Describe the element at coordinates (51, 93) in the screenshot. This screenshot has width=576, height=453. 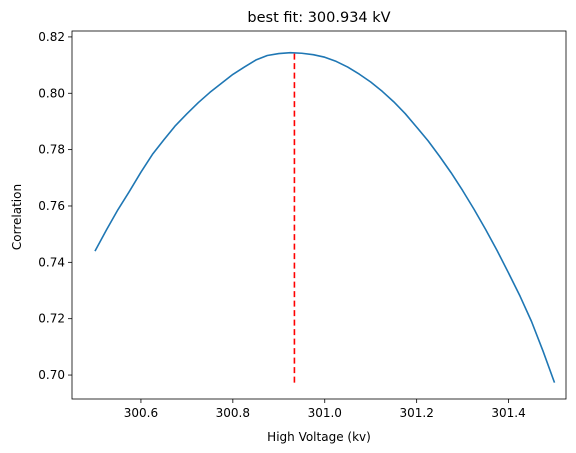
I see `y-tick-label: 0.80` at that location.